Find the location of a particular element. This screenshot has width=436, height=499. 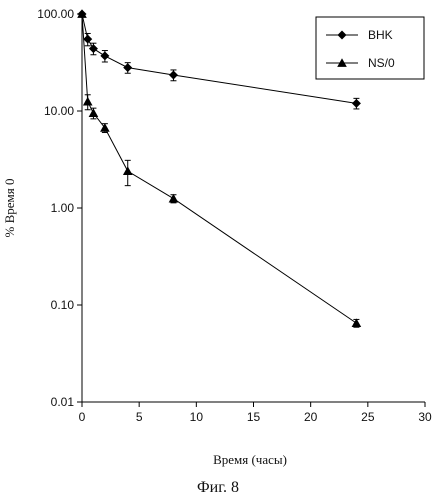

series-line is located at coordinates (219, 58).